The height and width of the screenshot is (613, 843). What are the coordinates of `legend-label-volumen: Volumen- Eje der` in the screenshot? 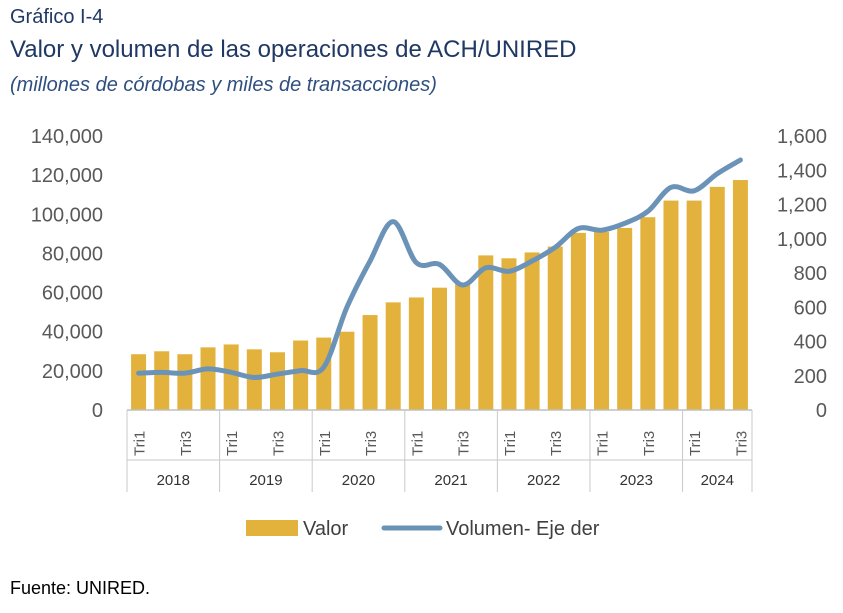 It's located at (523, 529).